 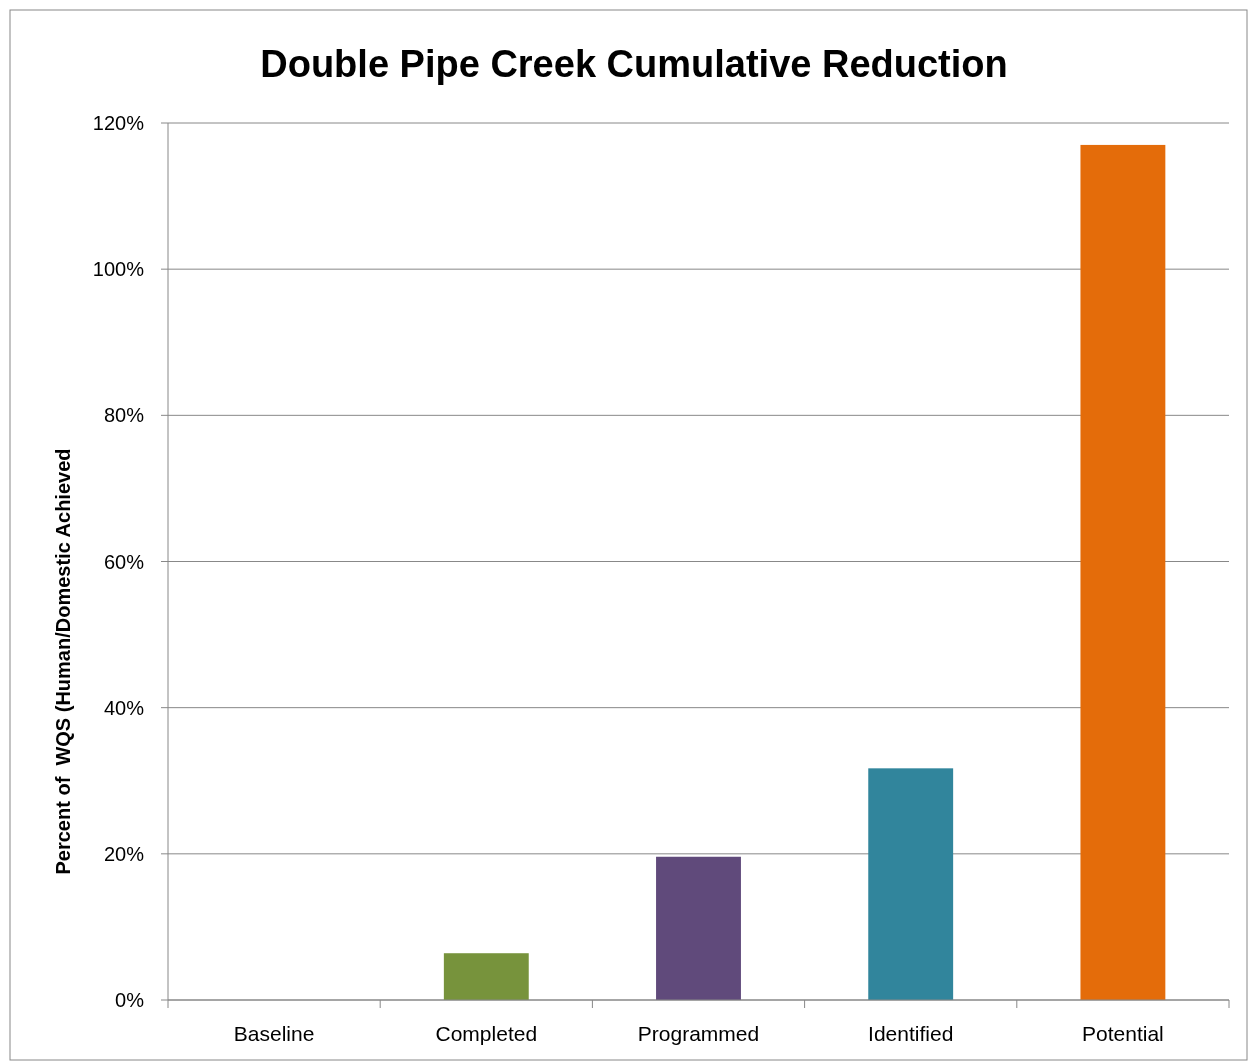 I want to click on y-tick-label: 40%, so click(x=124, y=707).